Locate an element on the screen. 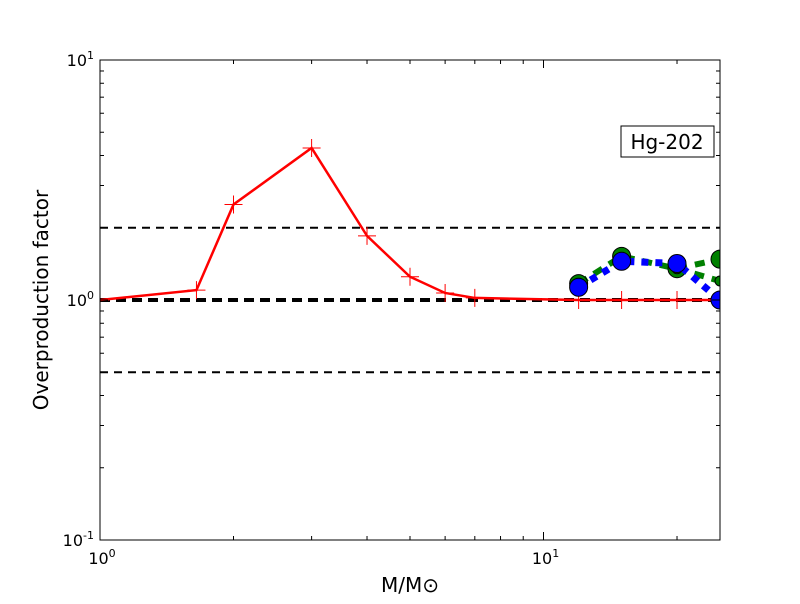 Image resolution: width=800 pixels, height=604 pixels. x-tick-label: 10⁰ is located at coordinates (101, 557).